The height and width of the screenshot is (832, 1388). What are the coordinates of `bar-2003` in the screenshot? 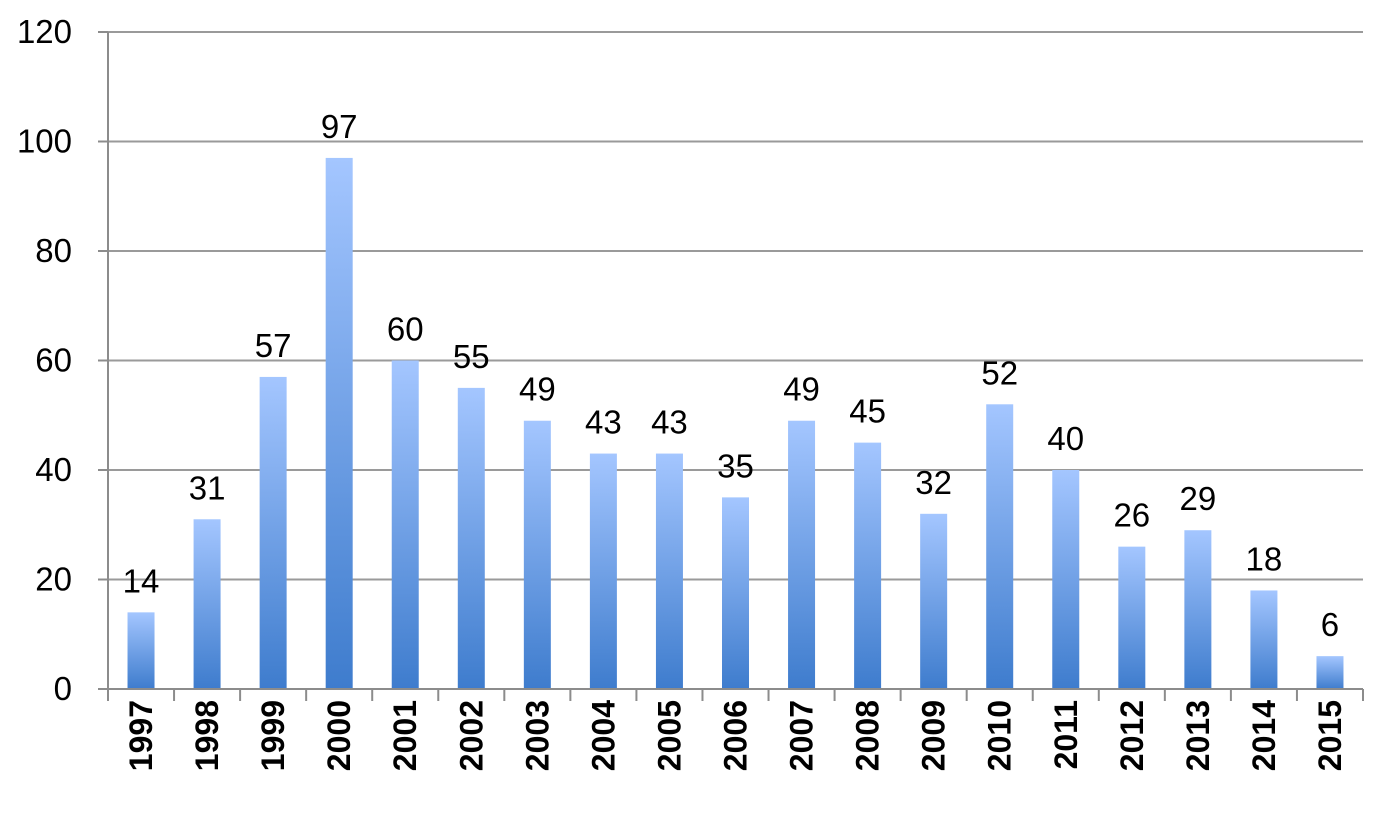 It's located at (537, 554).